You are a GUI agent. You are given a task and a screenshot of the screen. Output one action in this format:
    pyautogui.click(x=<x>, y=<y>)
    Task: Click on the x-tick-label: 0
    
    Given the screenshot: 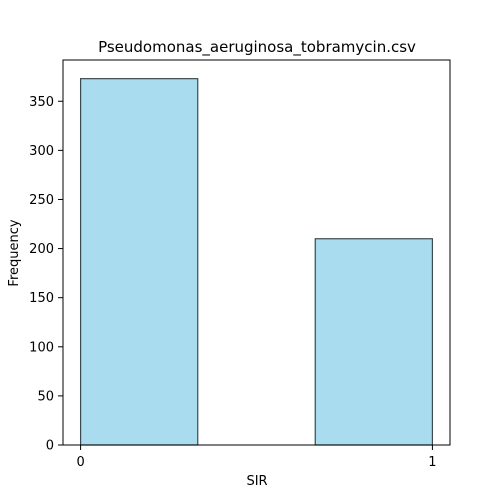 What is the action you would take?
    pyautogui.click(x=80, y=462)
    